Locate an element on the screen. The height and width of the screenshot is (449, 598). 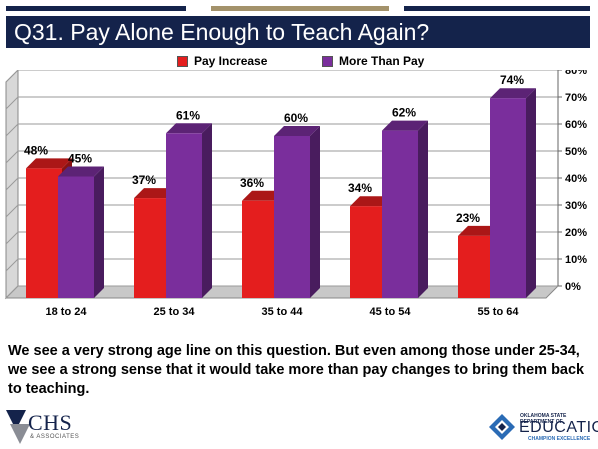
x-tick-label: 55 to 64 is located at coordinates (499, 312).